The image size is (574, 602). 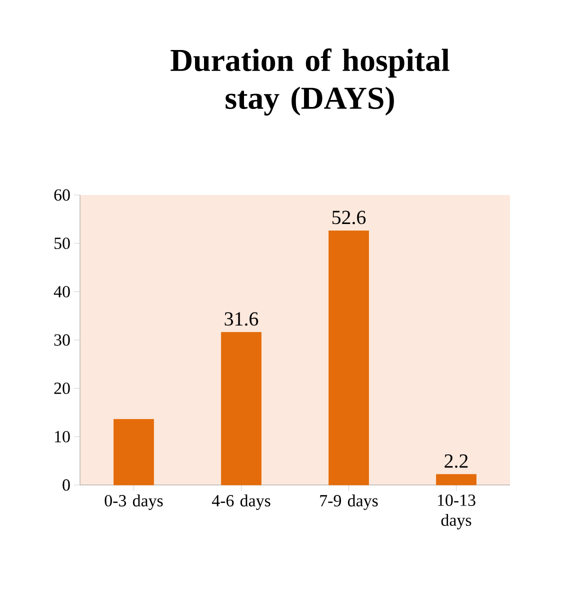 What do you see at coordinates (66, 485) in the screenshot?
I see `y-tick-label: 0` at bounding box center [66, 485].